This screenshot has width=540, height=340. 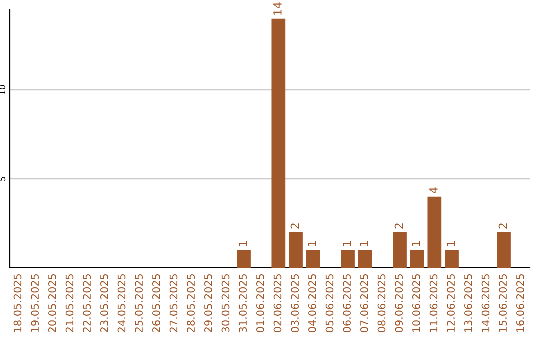 I want to click on x-tick-label: 07.06.2025, so click(x=364, y=303).